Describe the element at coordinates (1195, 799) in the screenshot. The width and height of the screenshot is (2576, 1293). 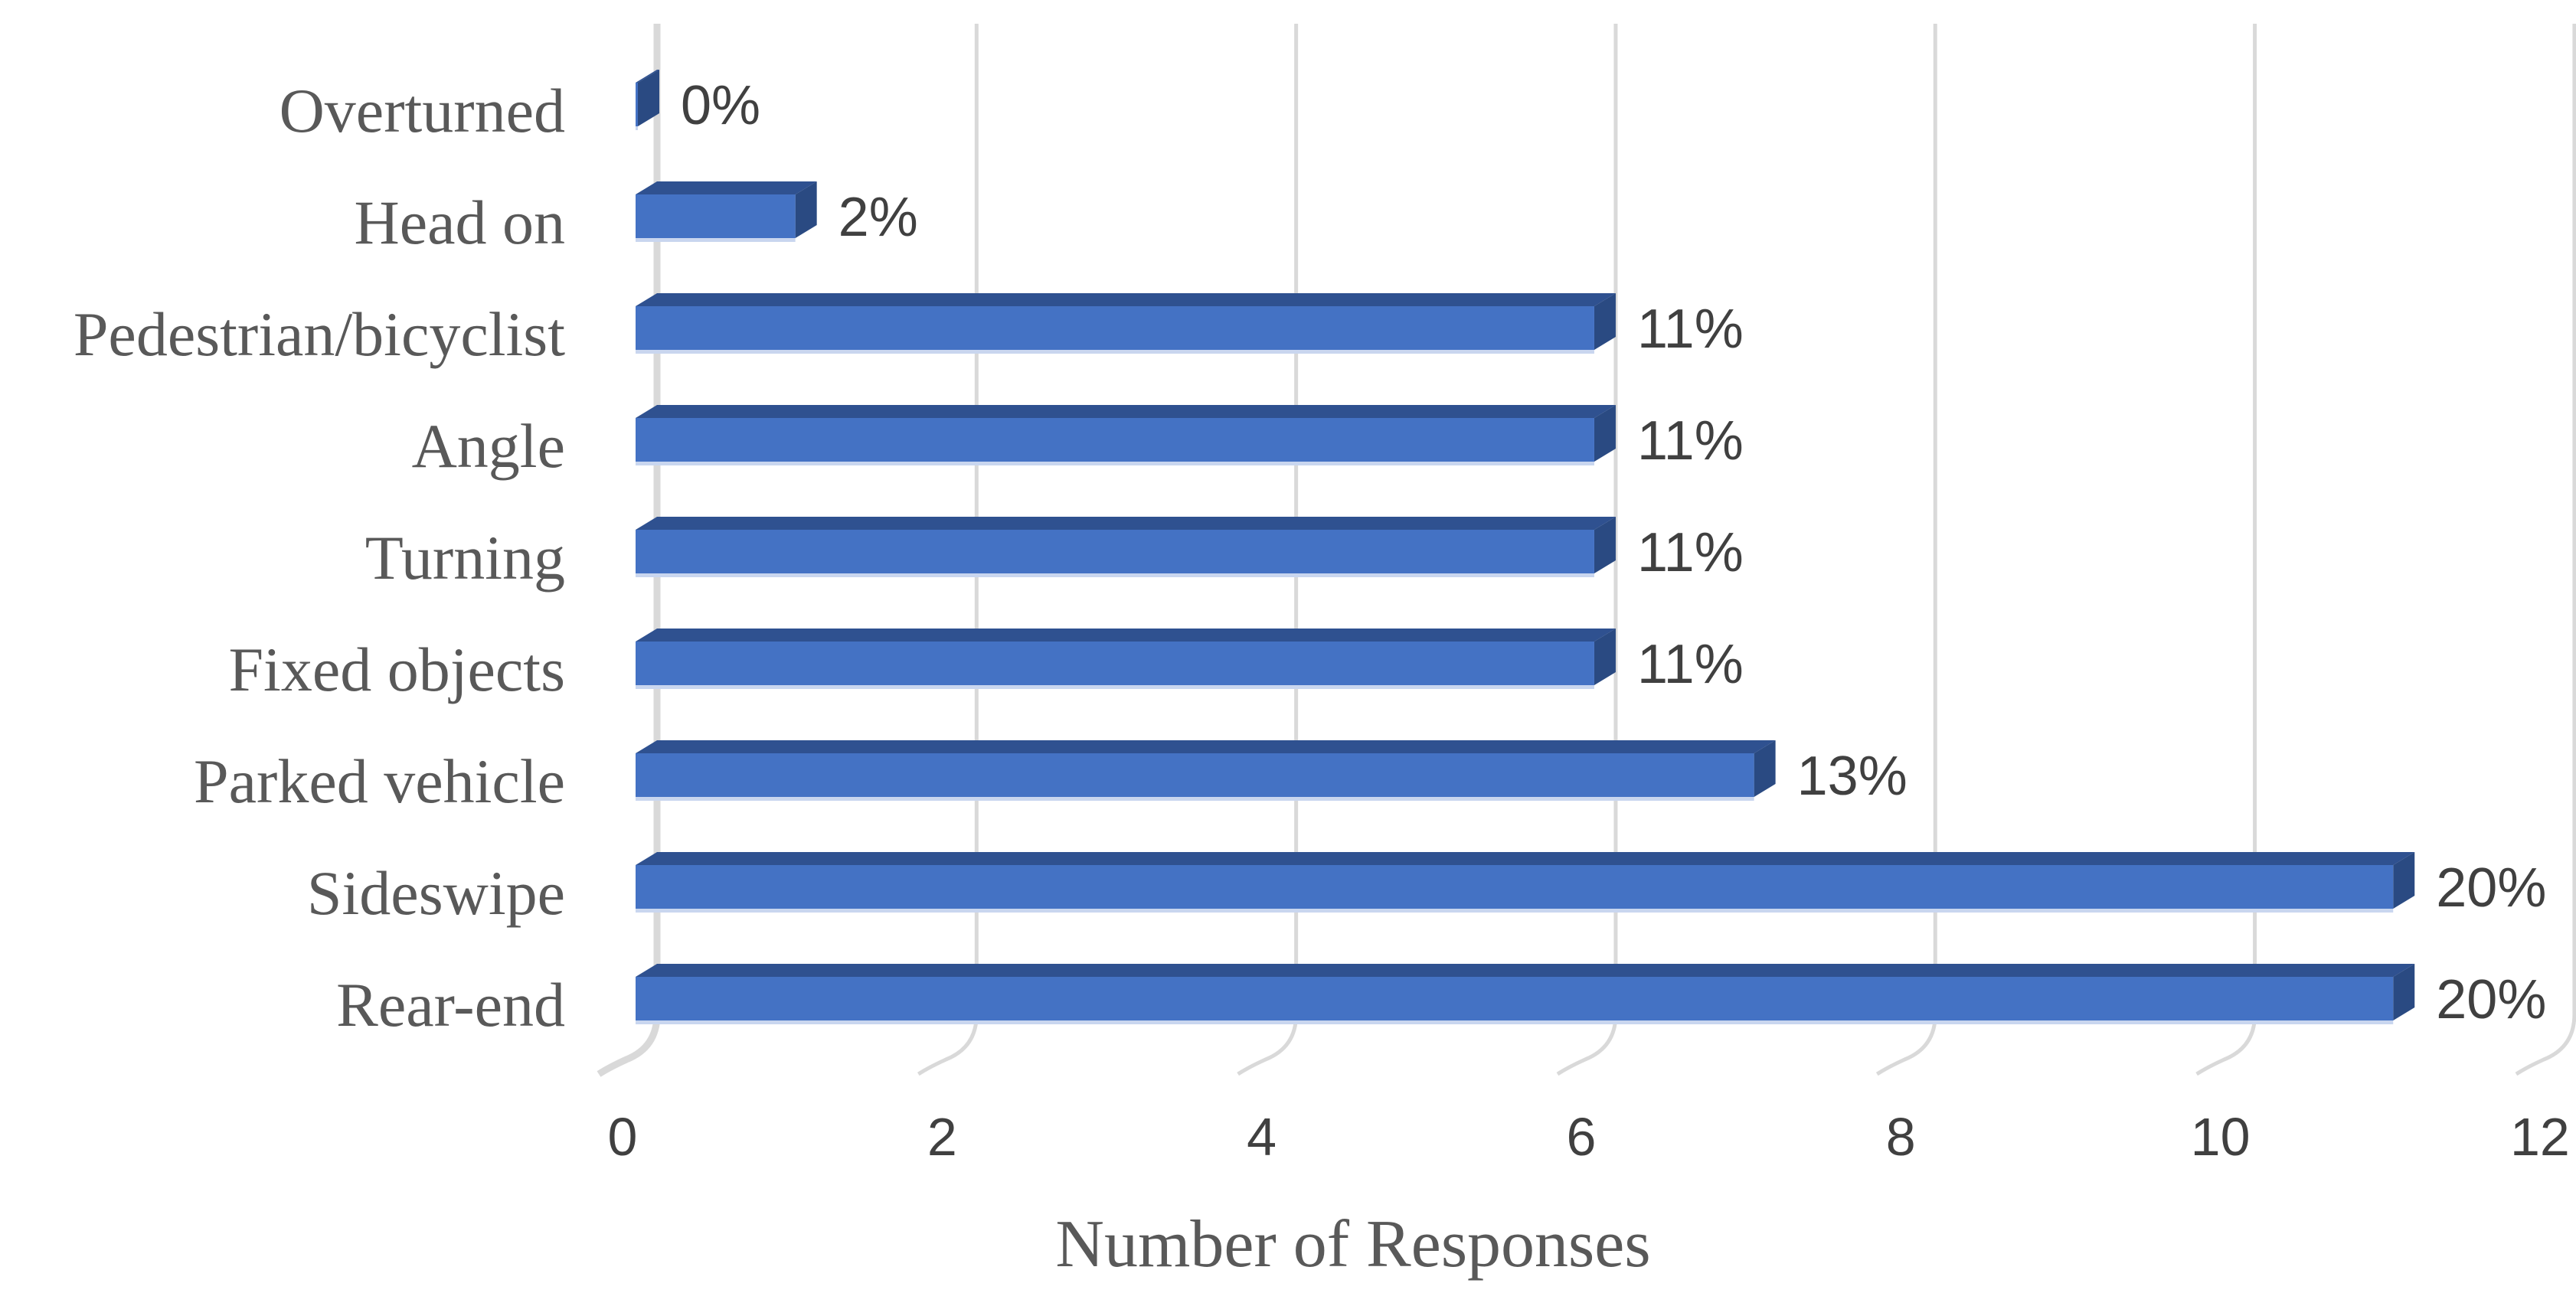
I see `bar-parked-vehicle-bottom-edge` at that location.